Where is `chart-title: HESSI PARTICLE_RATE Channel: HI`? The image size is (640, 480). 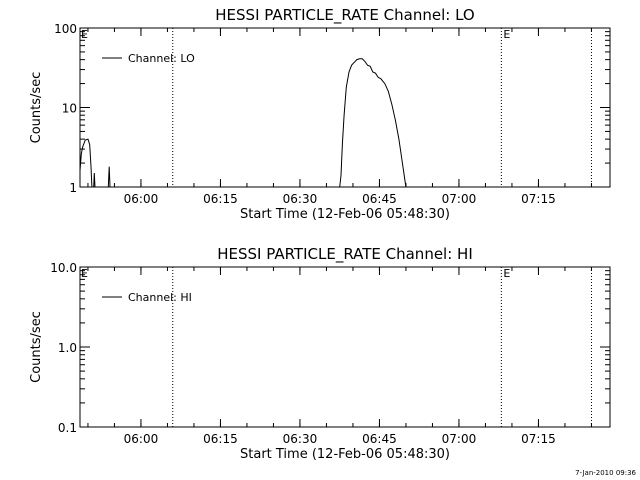
chart-title: HESSI PARTICLE_RATE Channel: HI is located at coordinates (345, 254).